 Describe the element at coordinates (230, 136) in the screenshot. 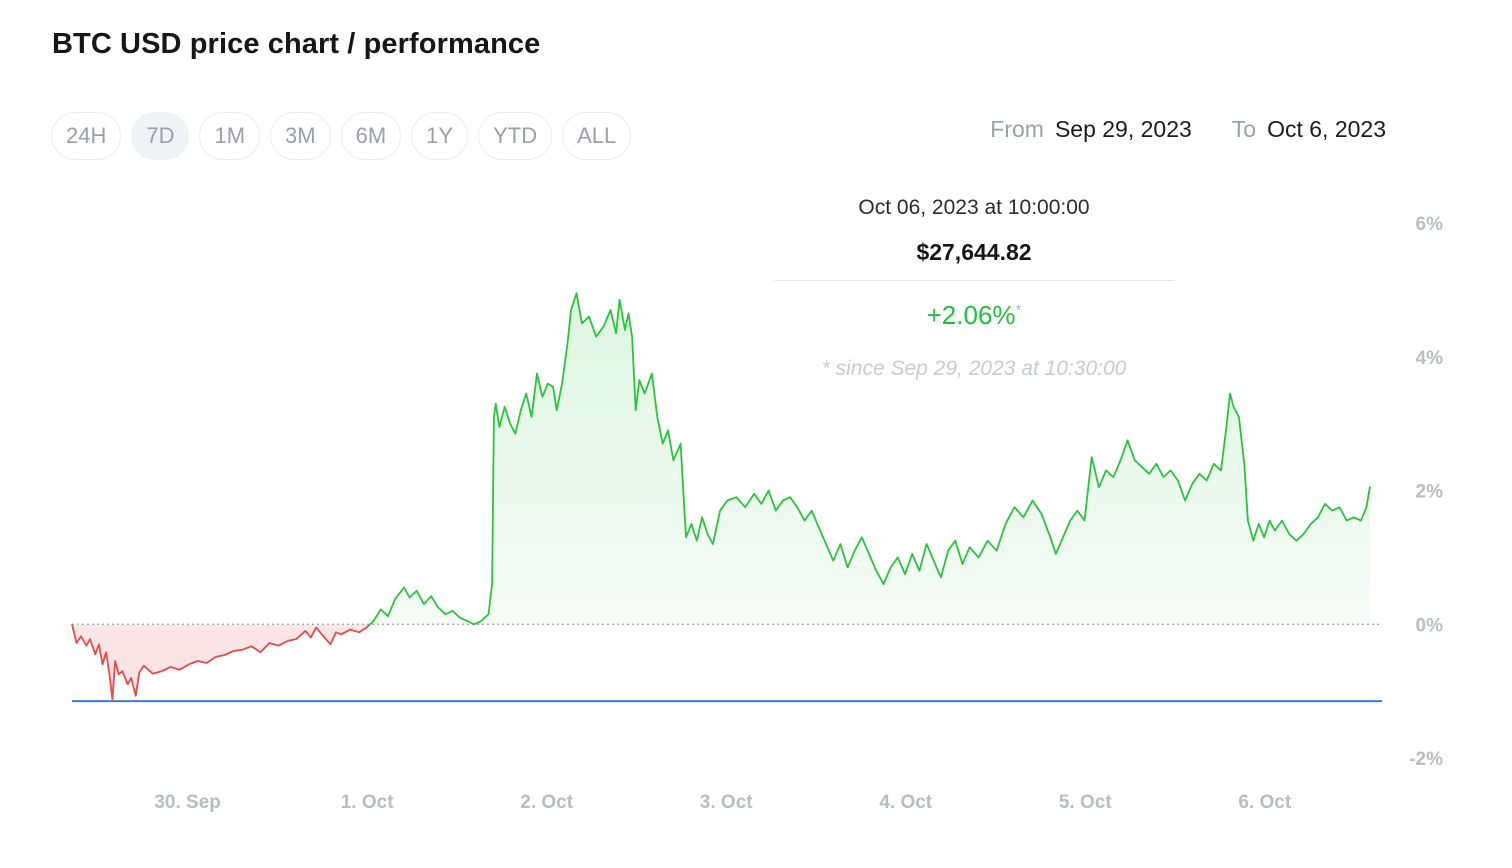

I see `range-button-1m: 1M` at that location.